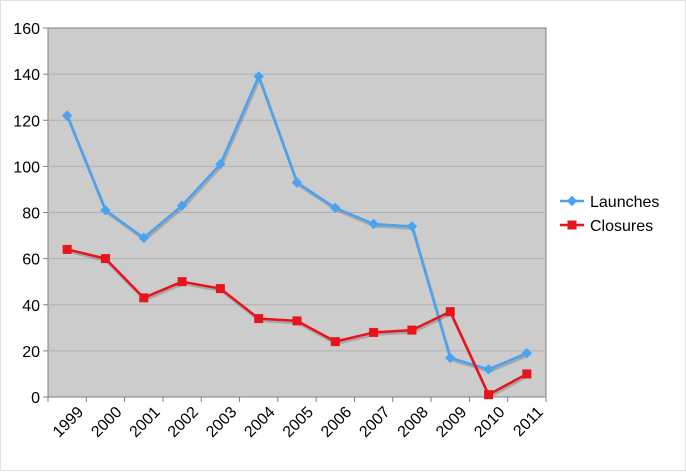 The height and width of the screenshot is (476, 686). What do you see at coordinates (26, 29) in the screenshot?
I see `y-tick-label: 160` at bounding box center [26, 29].